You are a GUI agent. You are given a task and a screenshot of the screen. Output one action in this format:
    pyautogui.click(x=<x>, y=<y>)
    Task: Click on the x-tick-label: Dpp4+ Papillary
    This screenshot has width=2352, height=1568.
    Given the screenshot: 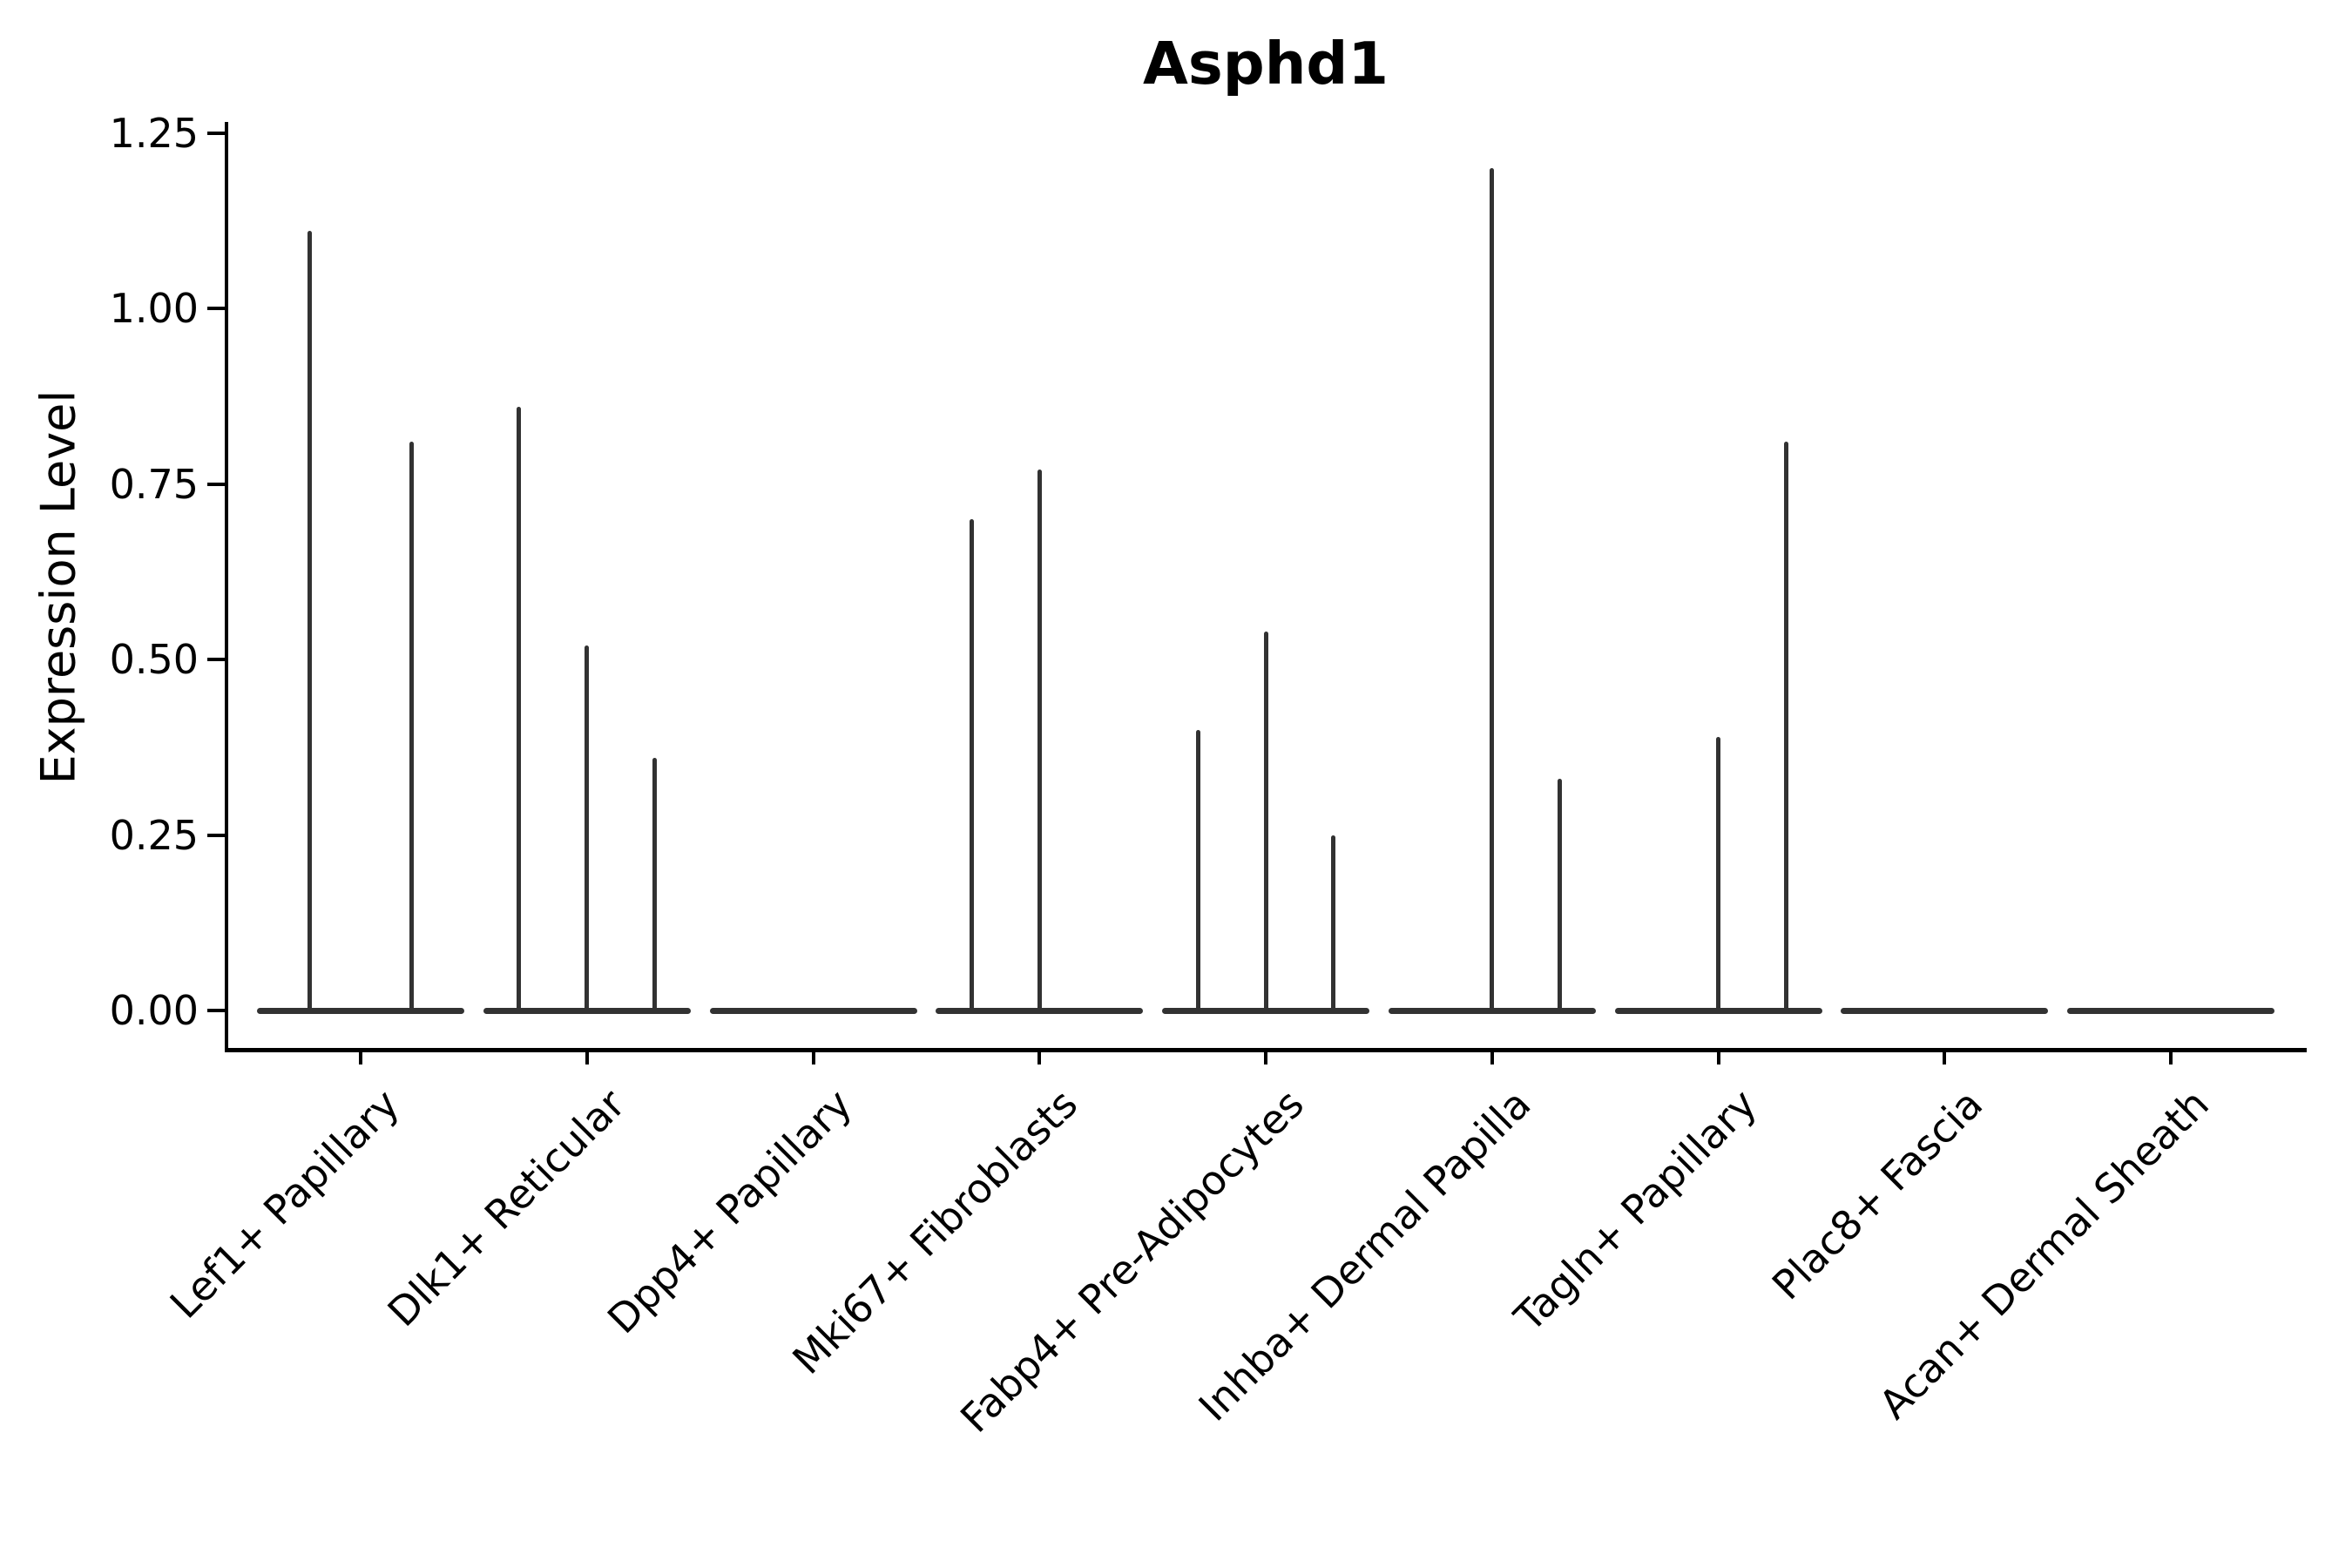 What is the action you would take?
    pyautogui.click(x=729, y=1211)
    